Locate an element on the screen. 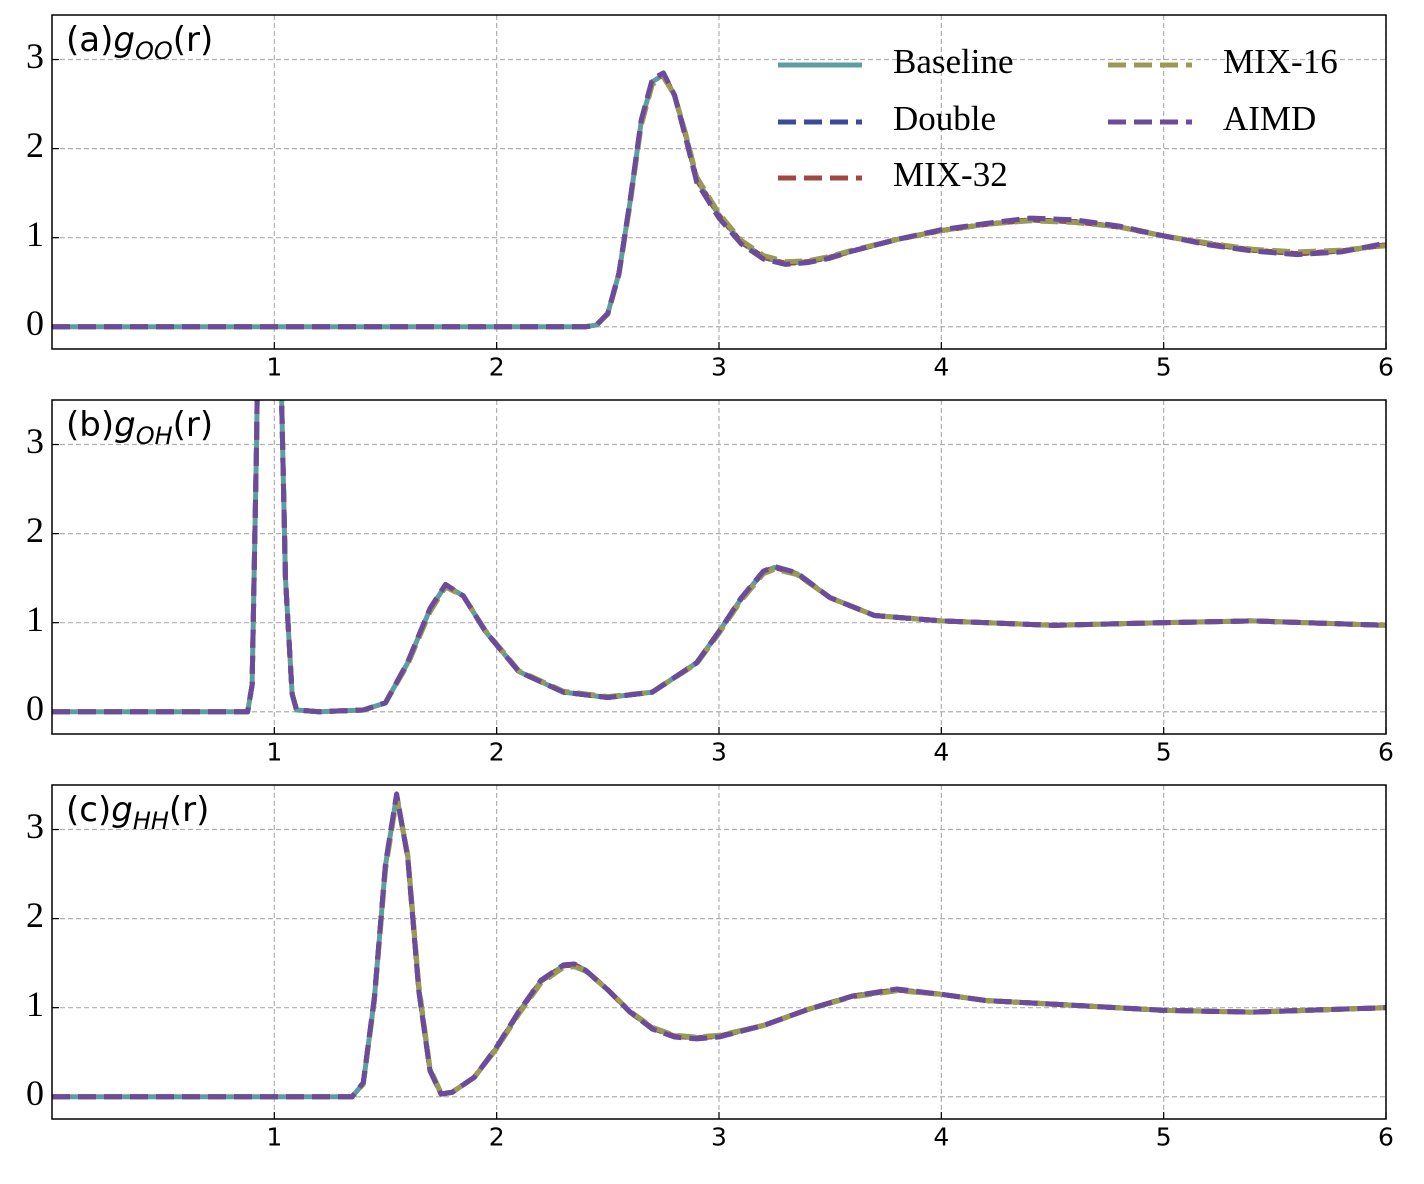 The image size is (1424, 1184). legend-label: MIX-32 is located at coordinates (950, 174).